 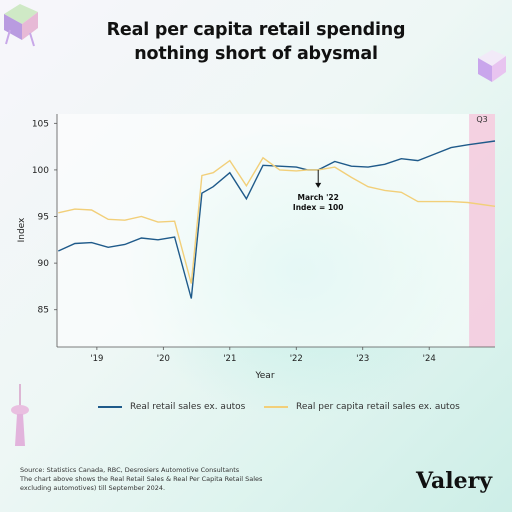 What do you see at coordinates (40, 171) in the screenshot?
I see `y-tick-label: 100` at bounding box center [40, 171].